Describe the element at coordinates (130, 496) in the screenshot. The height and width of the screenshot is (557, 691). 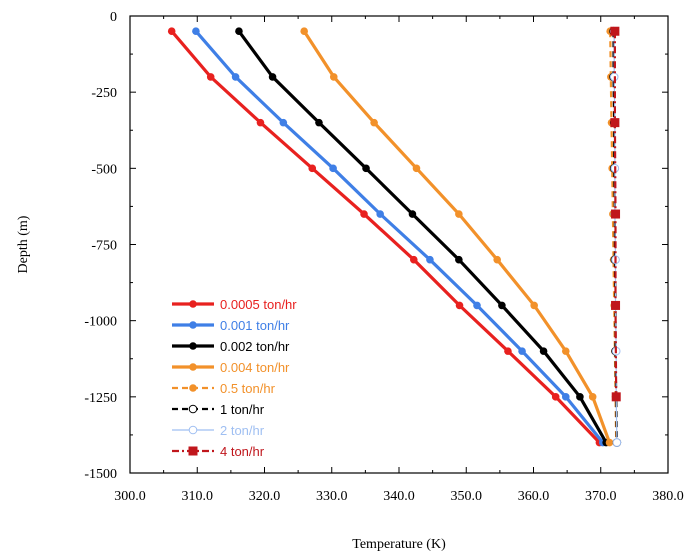
I see `x-tick-label: 300.0` at that location.